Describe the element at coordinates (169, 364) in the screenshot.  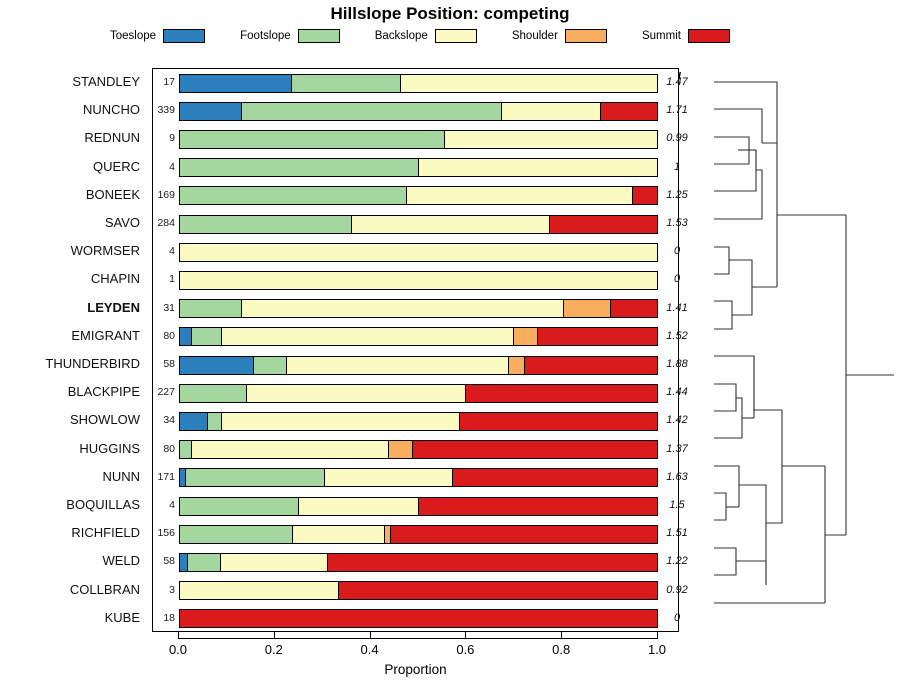
I see `row-n-count: 58` at that location.